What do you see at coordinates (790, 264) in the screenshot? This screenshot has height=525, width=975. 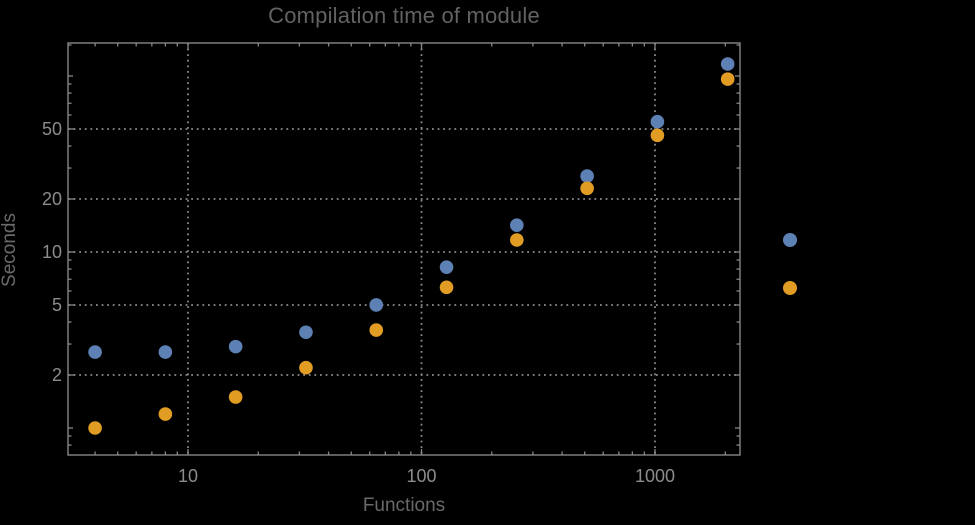 I see `legend` at bounding box center [790, 264].